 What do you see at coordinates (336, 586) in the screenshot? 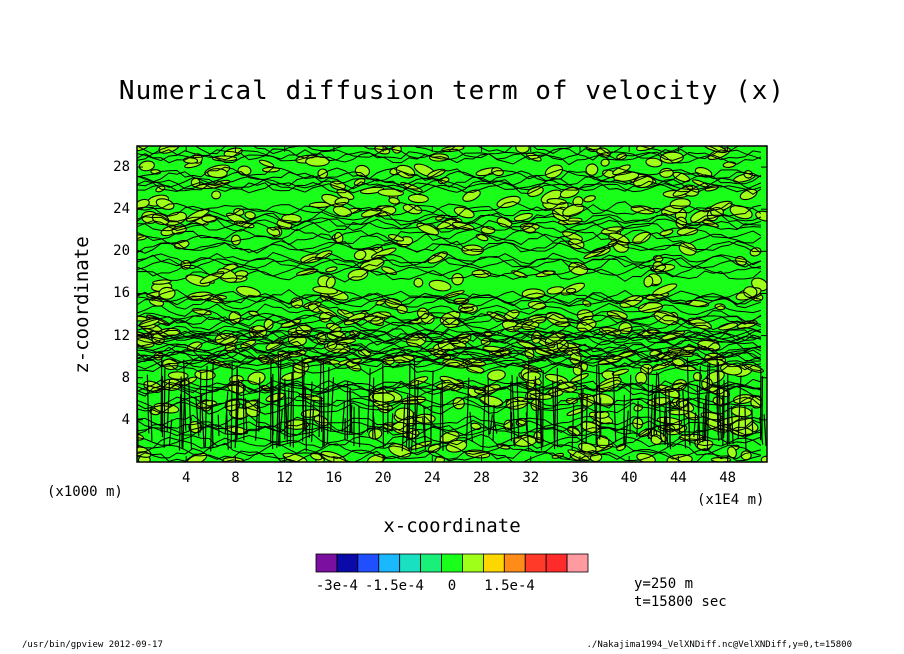
I see `colorbar-tick-label: -3e-4` at bounding box center [336, 586].